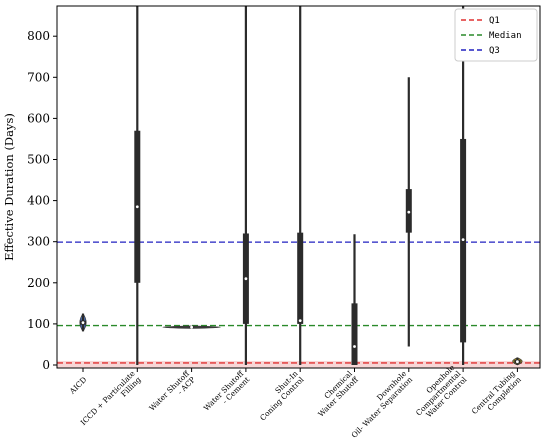 The height and width of the screenshot is (446, 550). Describe the element at coordinates (438, 393) in the screenshot. I see `x-tick-label: OpenholeCompartmentalWater Control` at that location.